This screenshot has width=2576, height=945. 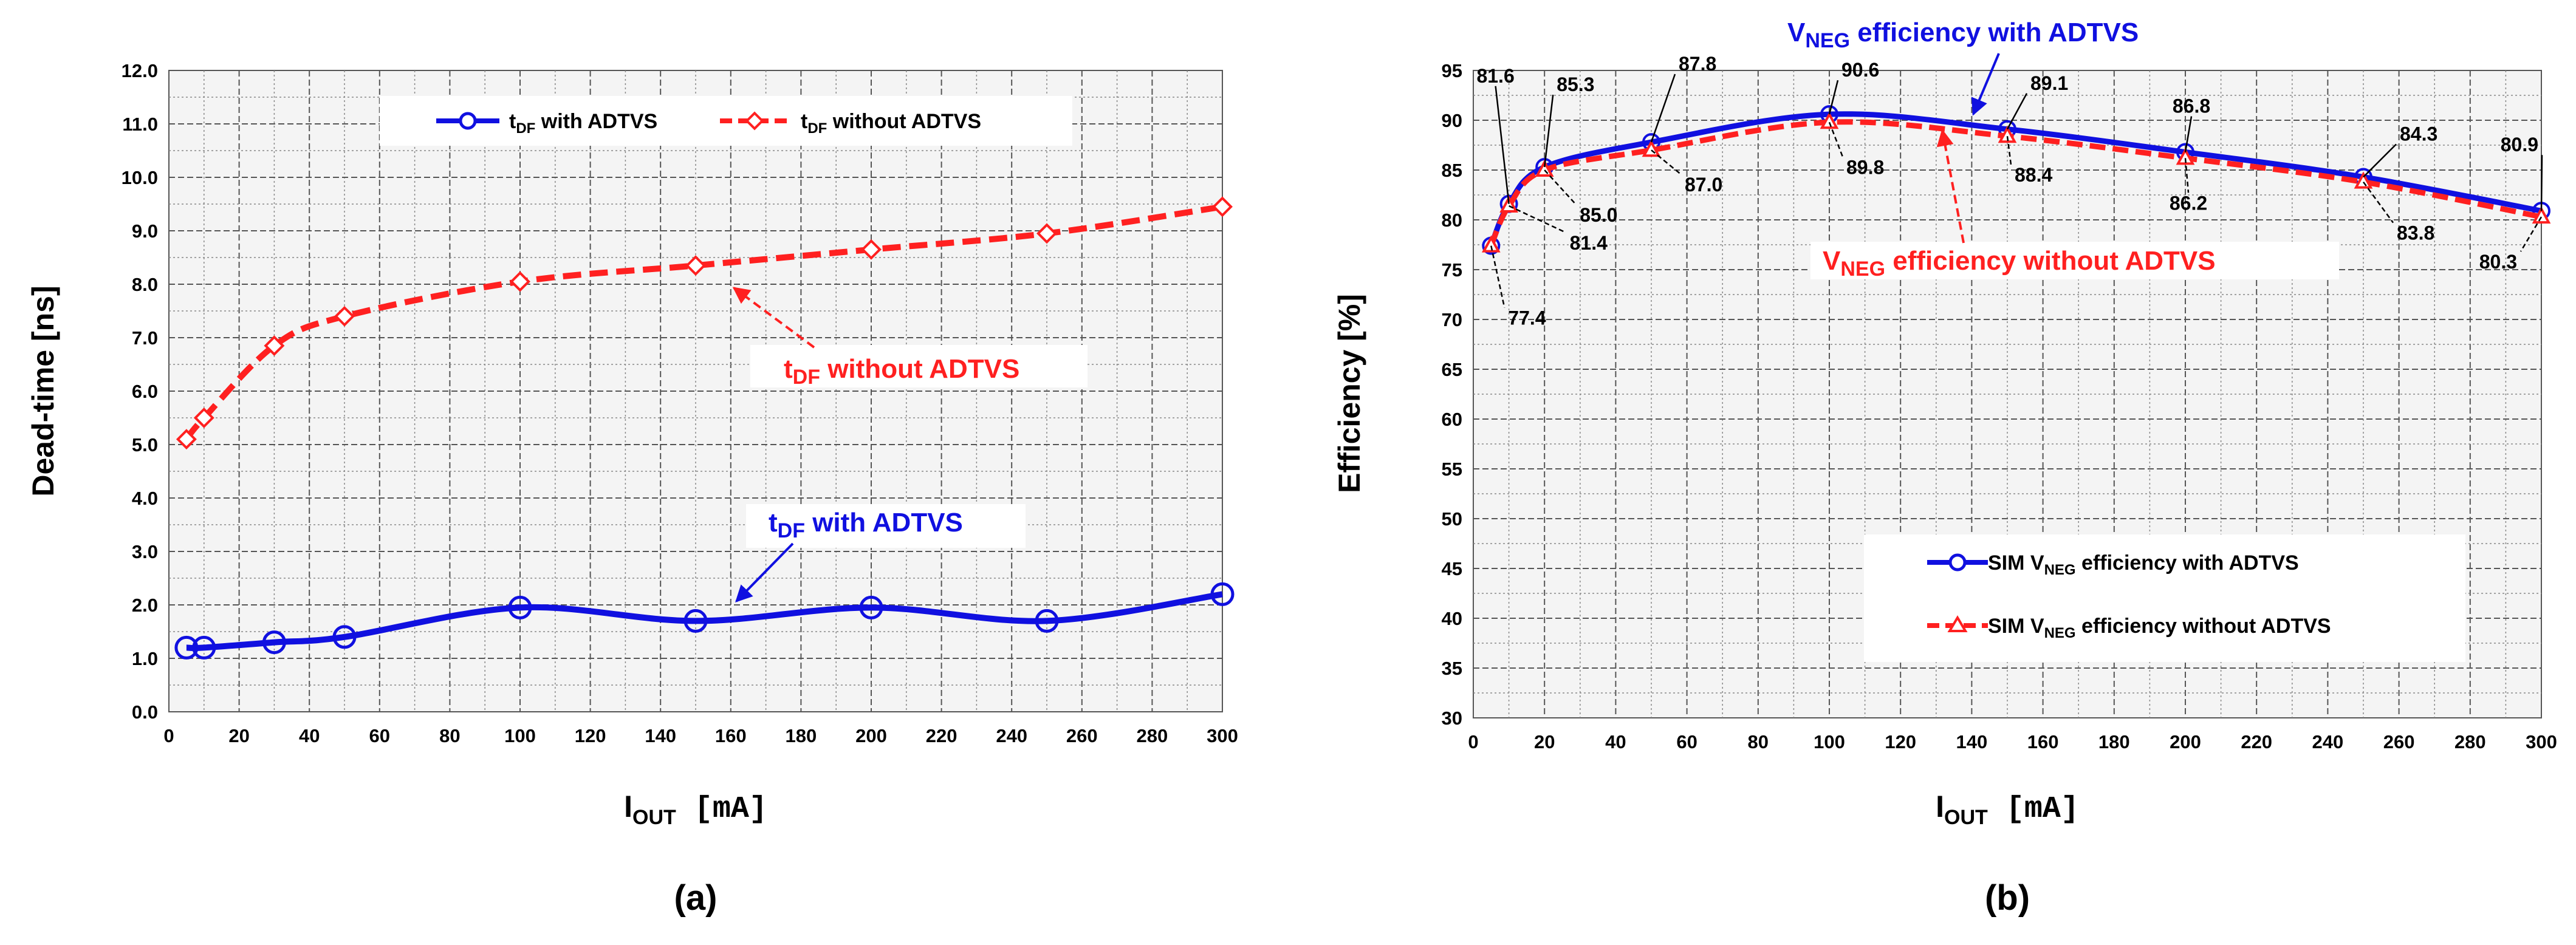 What do you see at coordinates (1951, 186) in the screenshot?
I see `annotation-b-red-arrow` at bounding box center [1951, 186].